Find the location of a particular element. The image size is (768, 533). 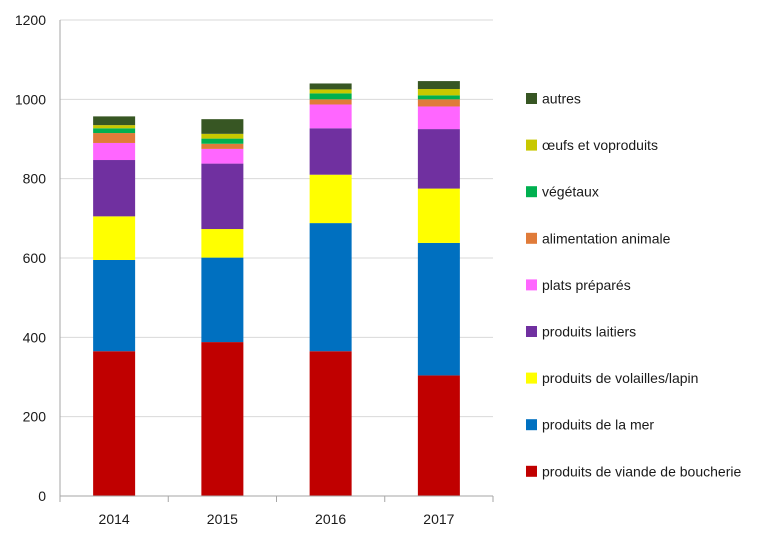

legend-label: végétaux is located at coordinates (570, 192).